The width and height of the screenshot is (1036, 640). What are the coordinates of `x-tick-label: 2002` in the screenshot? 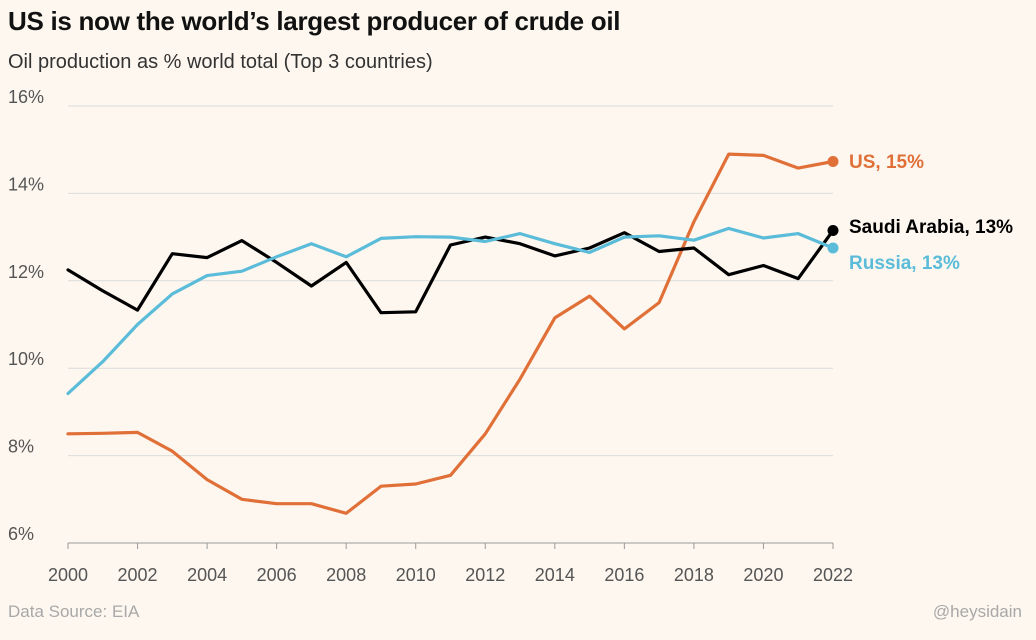 It's located at (138, 575).